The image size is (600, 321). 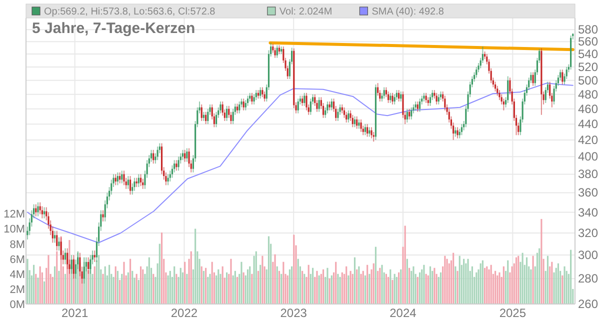 What do you see at coordinates (130, 12) in the screenshot?
I see `legend-label: Op:569.2, Hi:573.8, Lo:563.6, Cl:572.8` at bounding box center [130, 12].